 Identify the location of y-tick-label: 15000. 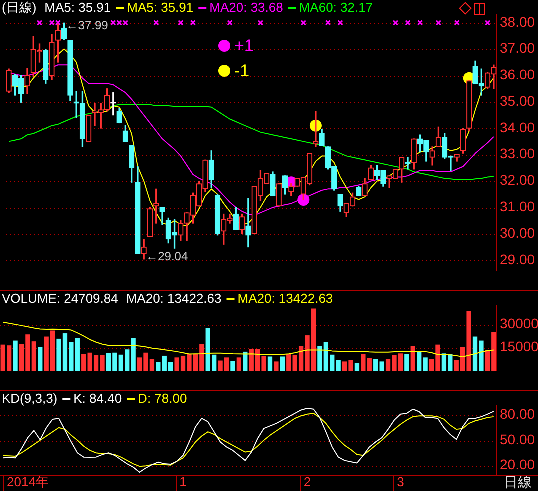
(519, 346).